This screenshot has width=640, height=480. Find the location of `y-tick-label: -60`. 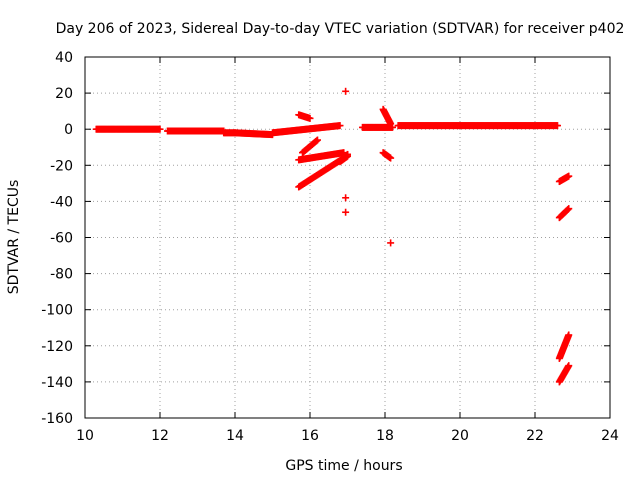

y-tick-label: -60 is located at coordinates (61, 239).